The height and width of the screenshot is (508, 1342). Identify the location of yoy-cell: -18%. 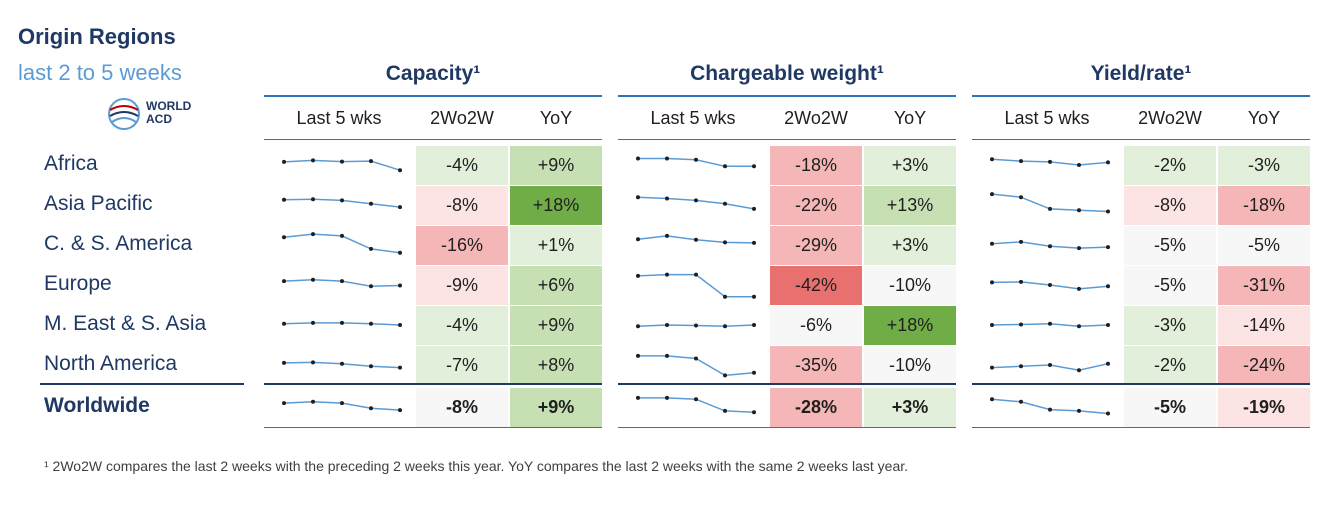
(1264, 205).